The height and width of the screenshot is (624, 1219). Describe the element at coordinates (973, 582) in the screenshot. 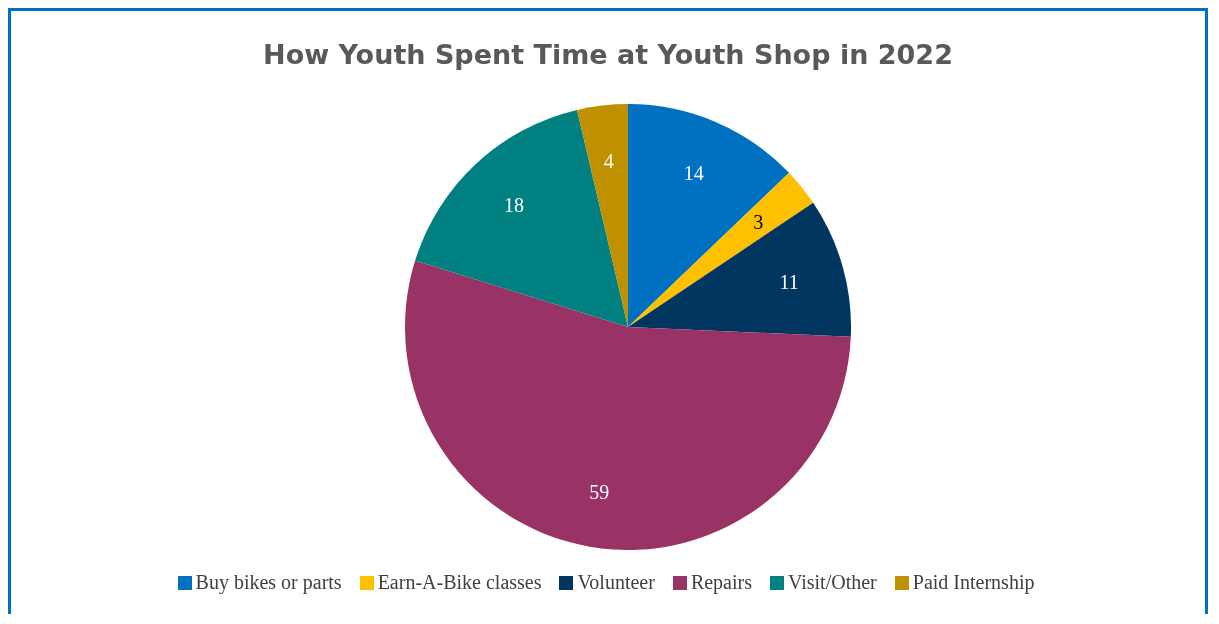

I see `legend-label: Paid Internship` at that location.